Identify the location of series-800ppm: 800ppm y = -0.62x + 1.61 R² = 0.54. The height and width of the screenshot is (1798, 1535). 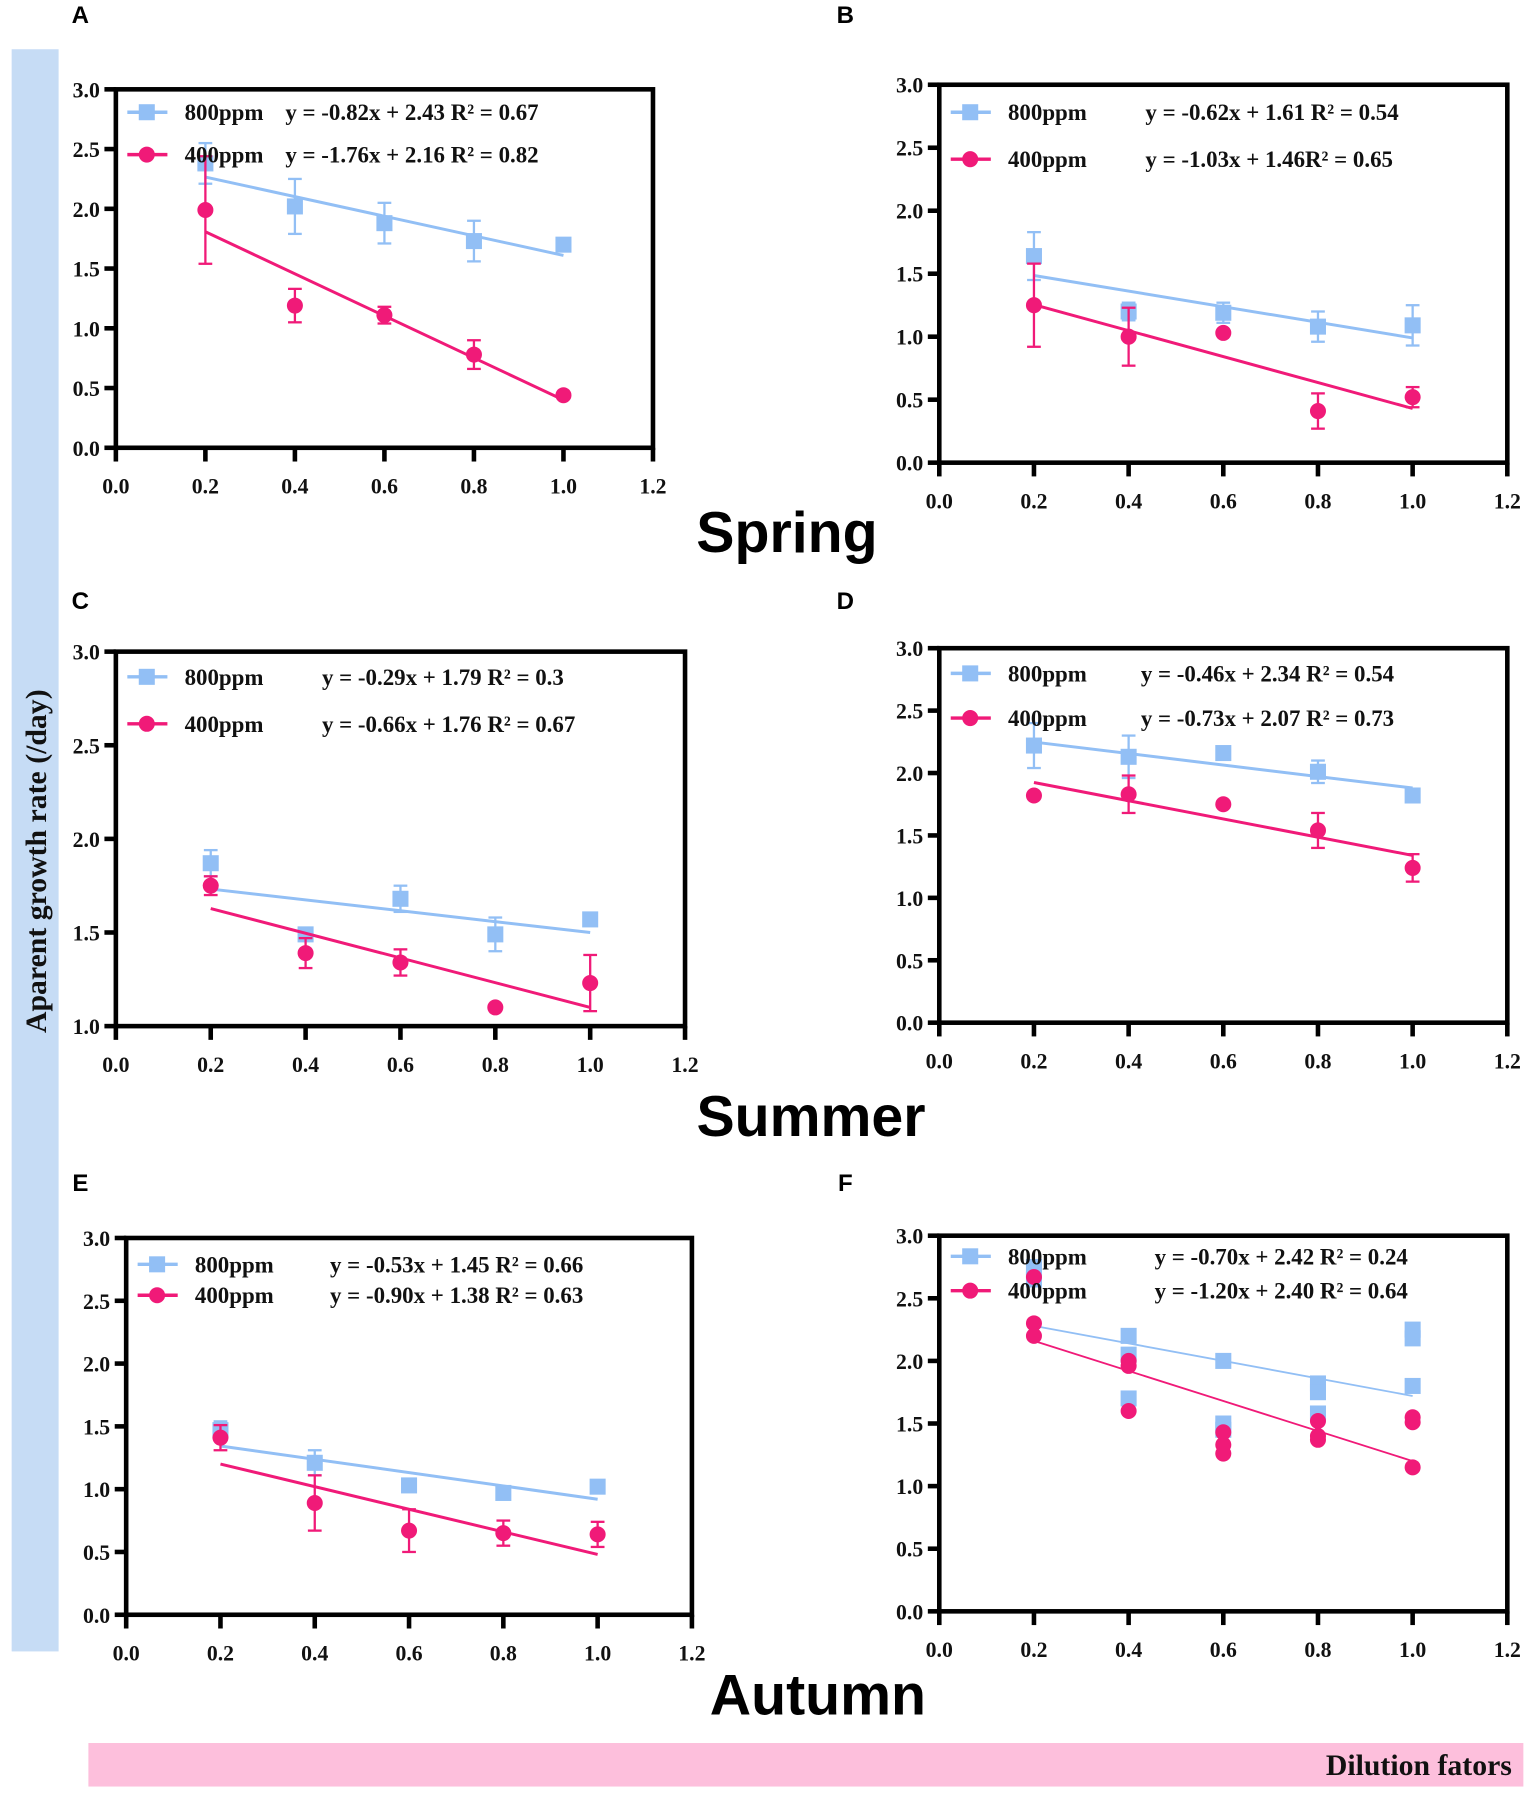
(1185, 223).